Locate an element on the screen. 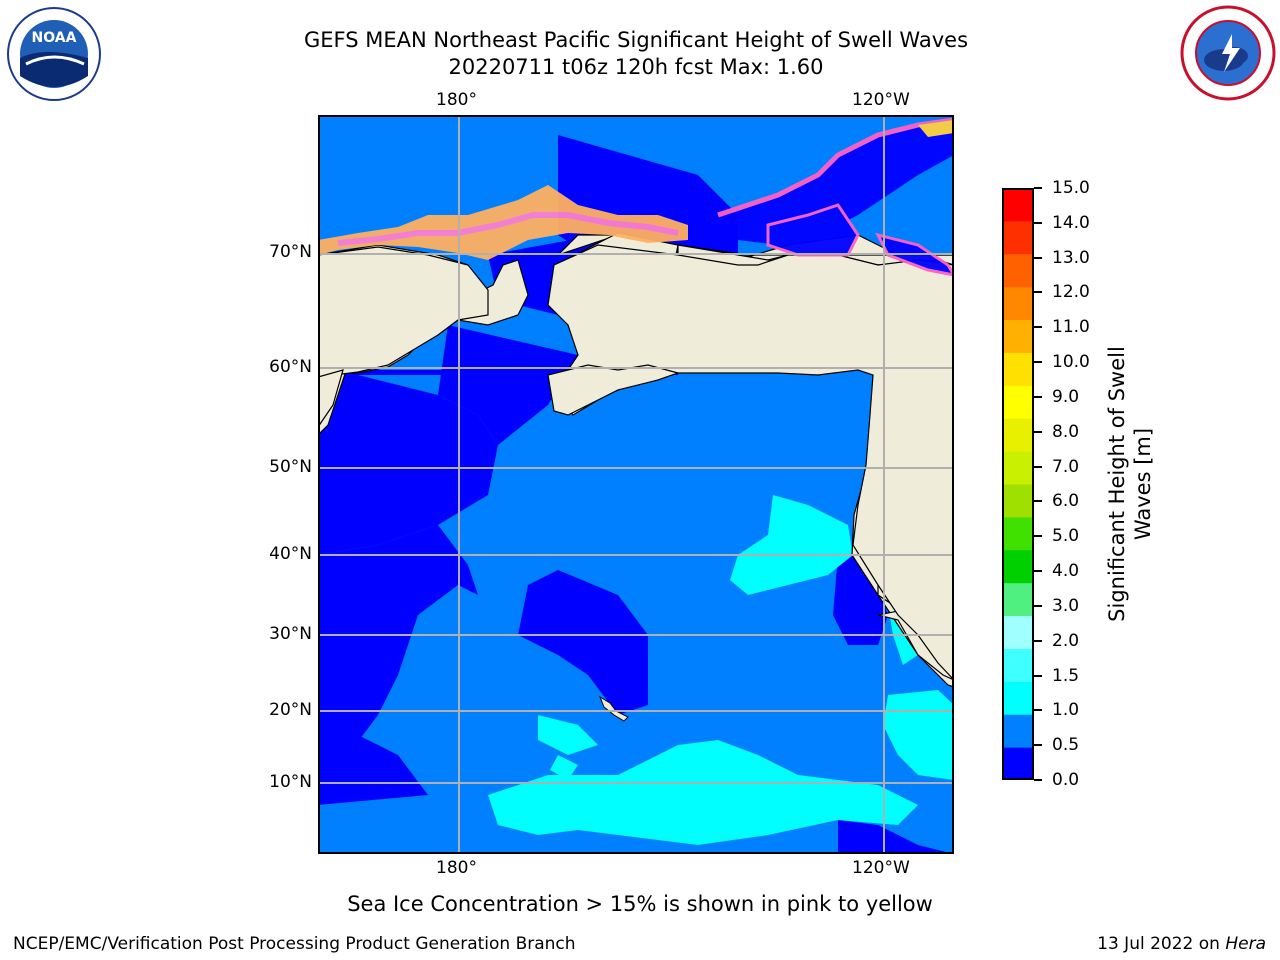 Image resolution: width=1280 pixels, height=960 pixels. lat-tick-70n: 70°N is located at coordinates (282, 252).